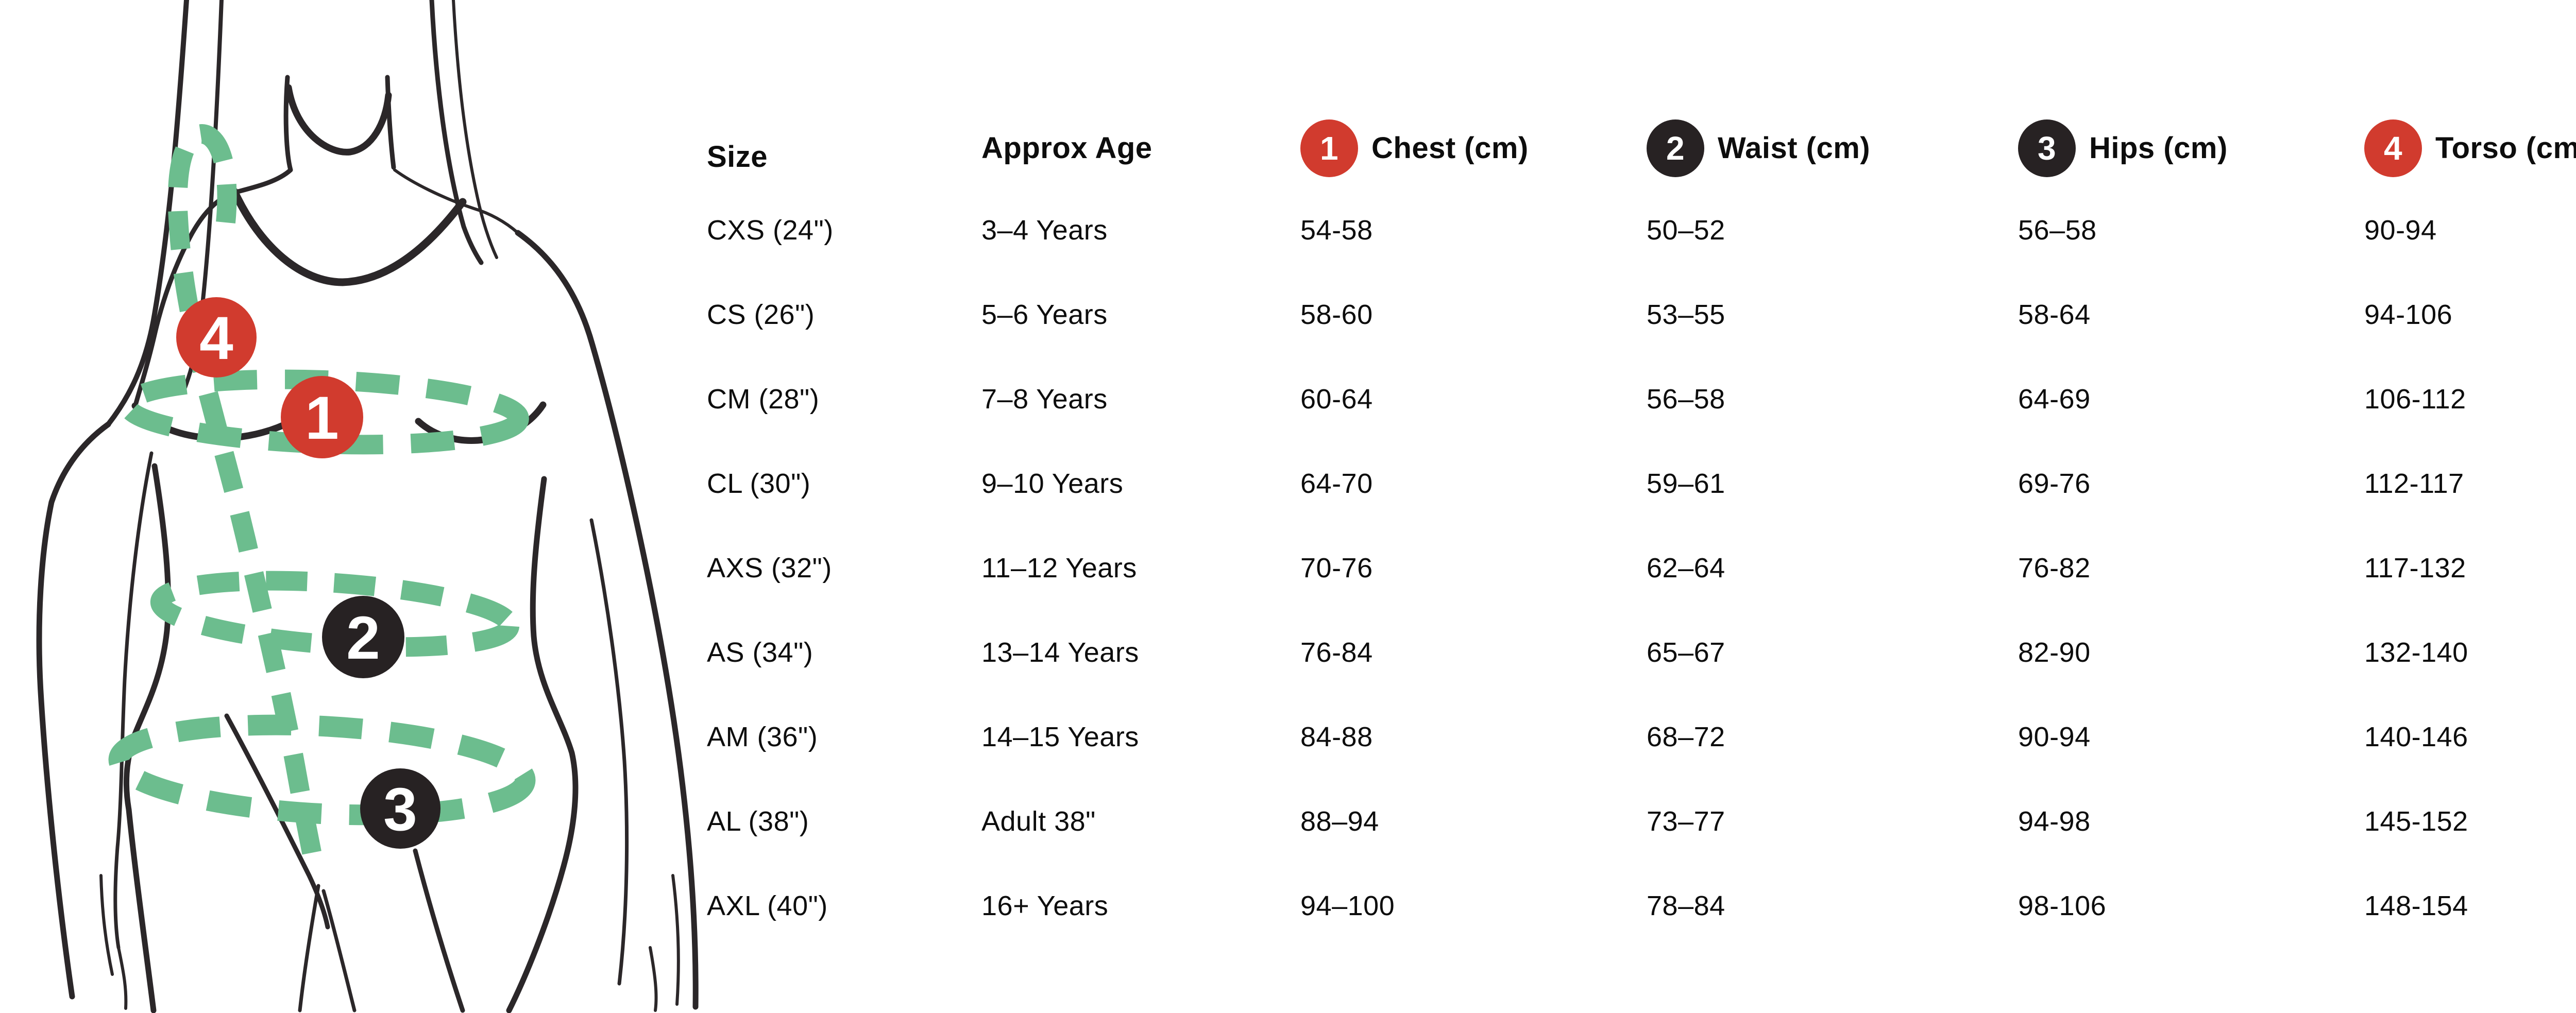 The image size is (2576, 1013). I want to click on neckline-curve, so click(348, 236).